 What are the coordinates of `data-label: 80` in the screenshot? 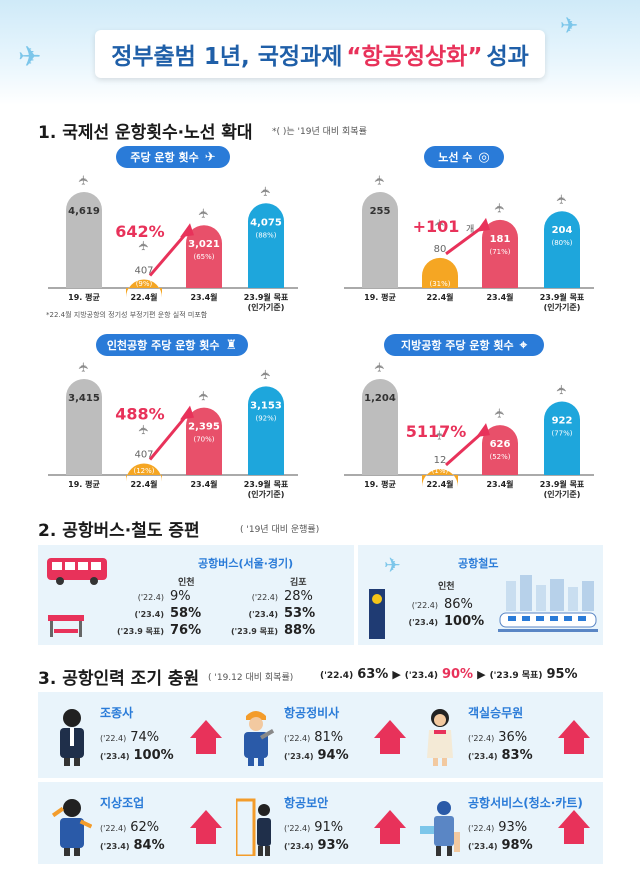 It's located at (440, 249).